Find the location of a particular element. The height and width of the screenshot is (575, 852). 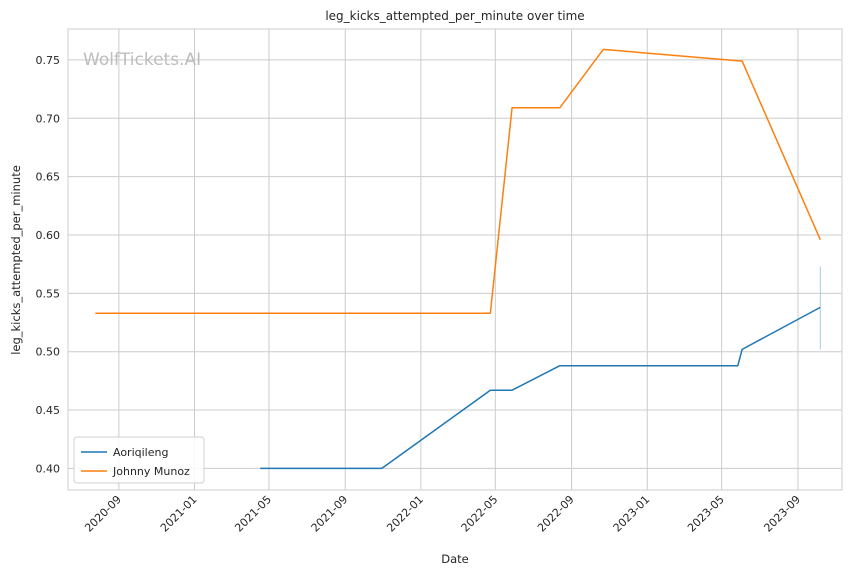

y-tick-label: 0.70 is located at coordinates (48, 118).